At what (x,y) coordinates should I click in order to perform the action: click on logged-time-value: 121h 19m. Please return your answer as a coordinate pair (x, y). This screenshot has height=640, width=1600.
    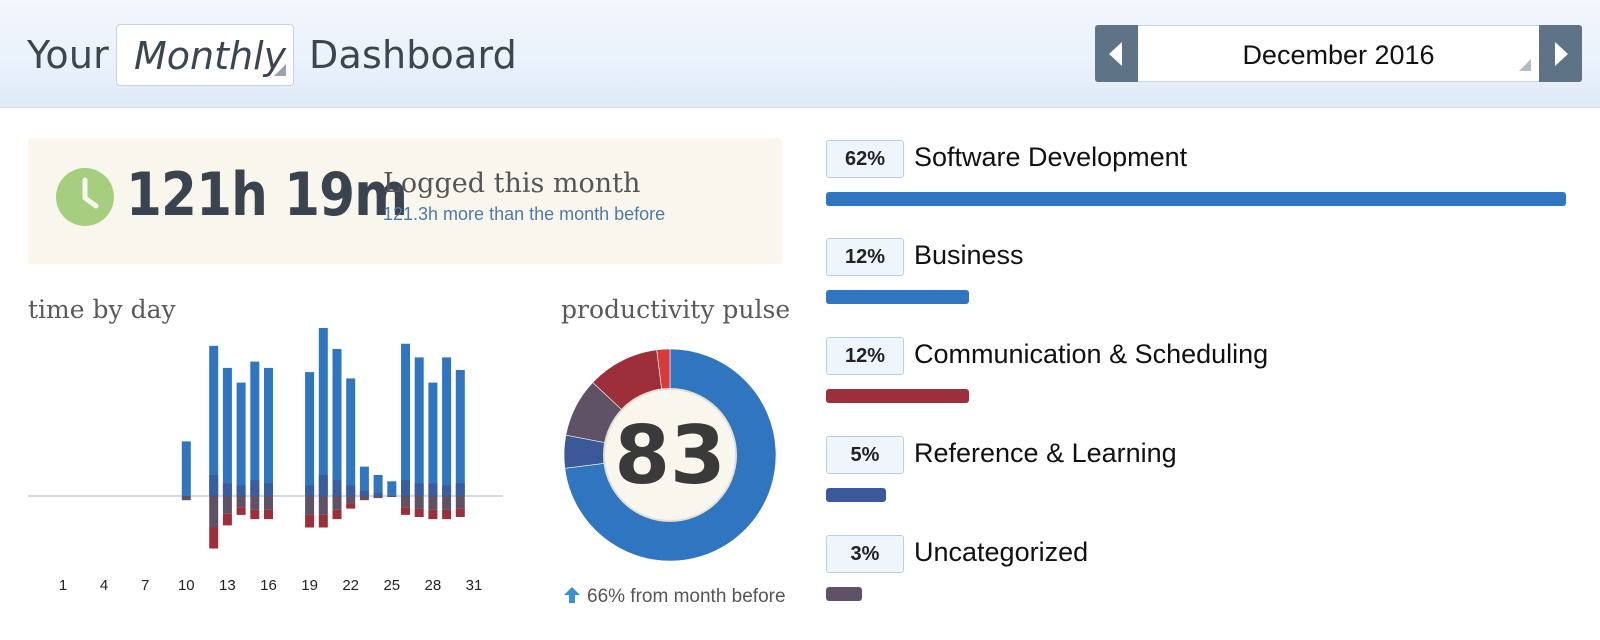
    Looking at the image, I should click on (267, 195).